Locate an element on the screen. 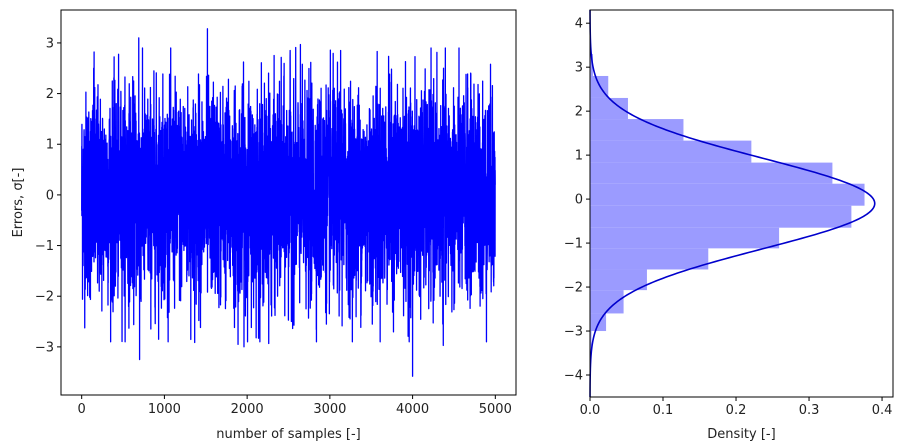 The height and width of the screenshot is (446, 901). x-tick-label: 3000 is located at coordinates (329, 409).